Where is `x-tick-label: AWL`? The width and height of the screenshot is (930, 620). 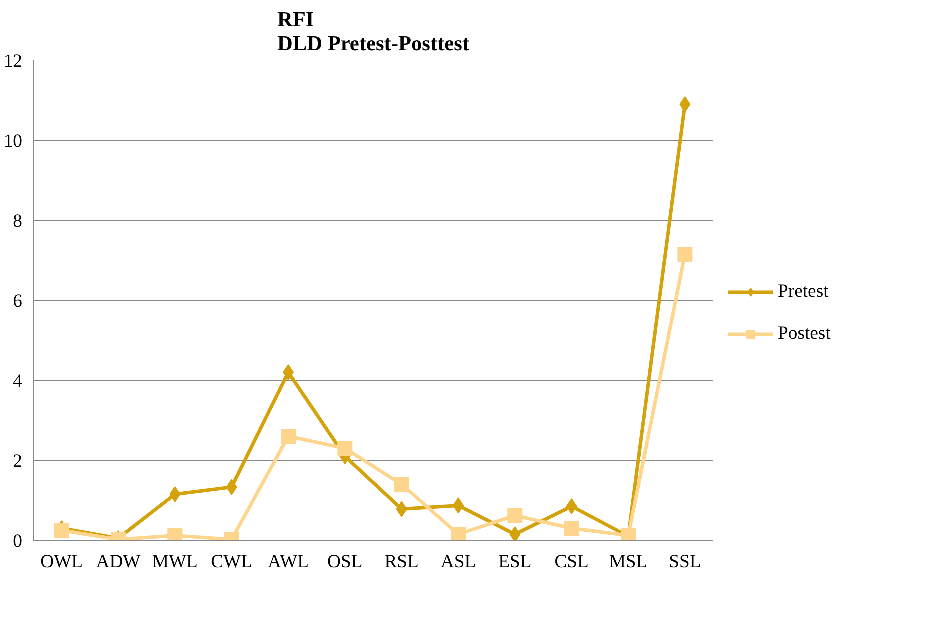 x-tick-label: AWL is located at coordinates (288, 562).